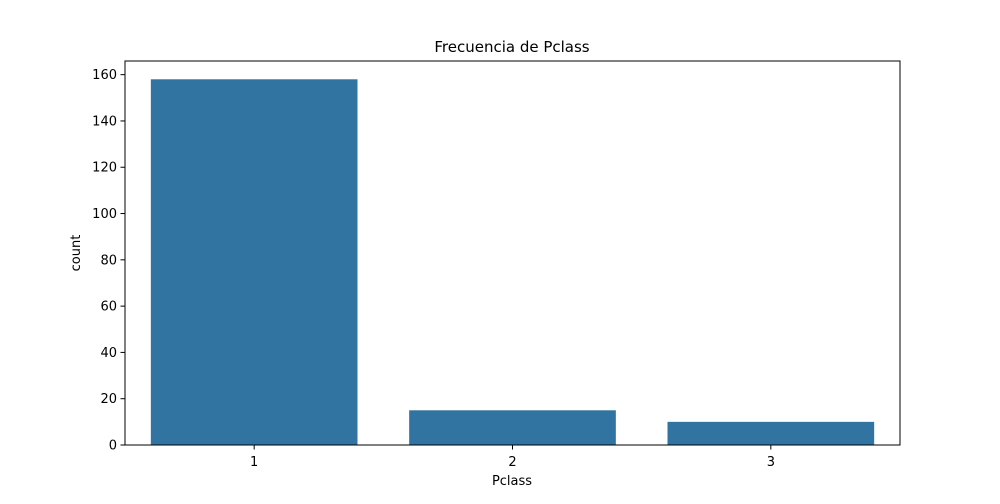  Describe the element at coordinates (104, 121) in the screenshot. I see `y-tick-label: 140` at that location.